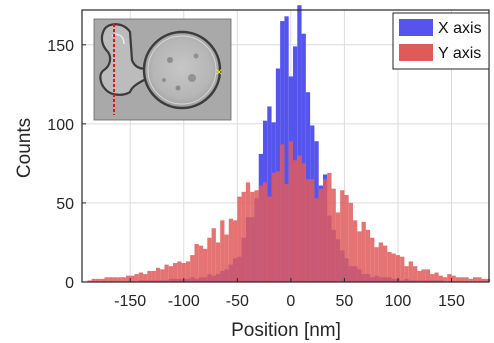  What do you see at coordinates (24, 148) in the screenshot?
I see `y-axis-label: Counts` at bounding box center [24, 148].